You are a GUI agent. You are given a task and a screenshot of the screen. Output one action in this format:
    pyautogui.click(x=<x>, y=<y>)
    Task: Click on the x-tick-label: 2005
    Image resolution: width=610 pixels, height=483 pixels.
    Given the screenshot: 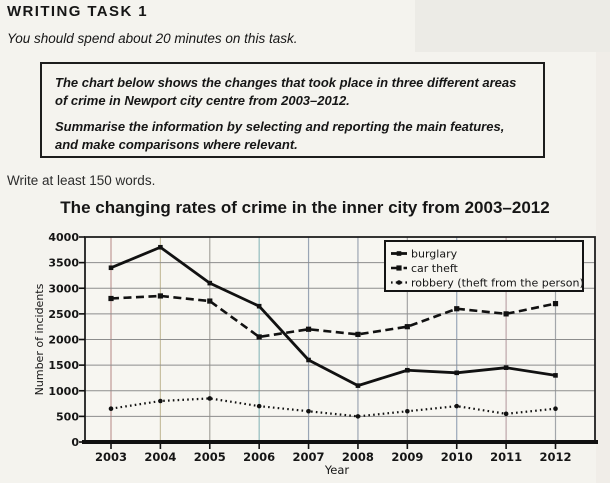 What is the action you would take?
    pyautogui.click(x=210, y=457)
    